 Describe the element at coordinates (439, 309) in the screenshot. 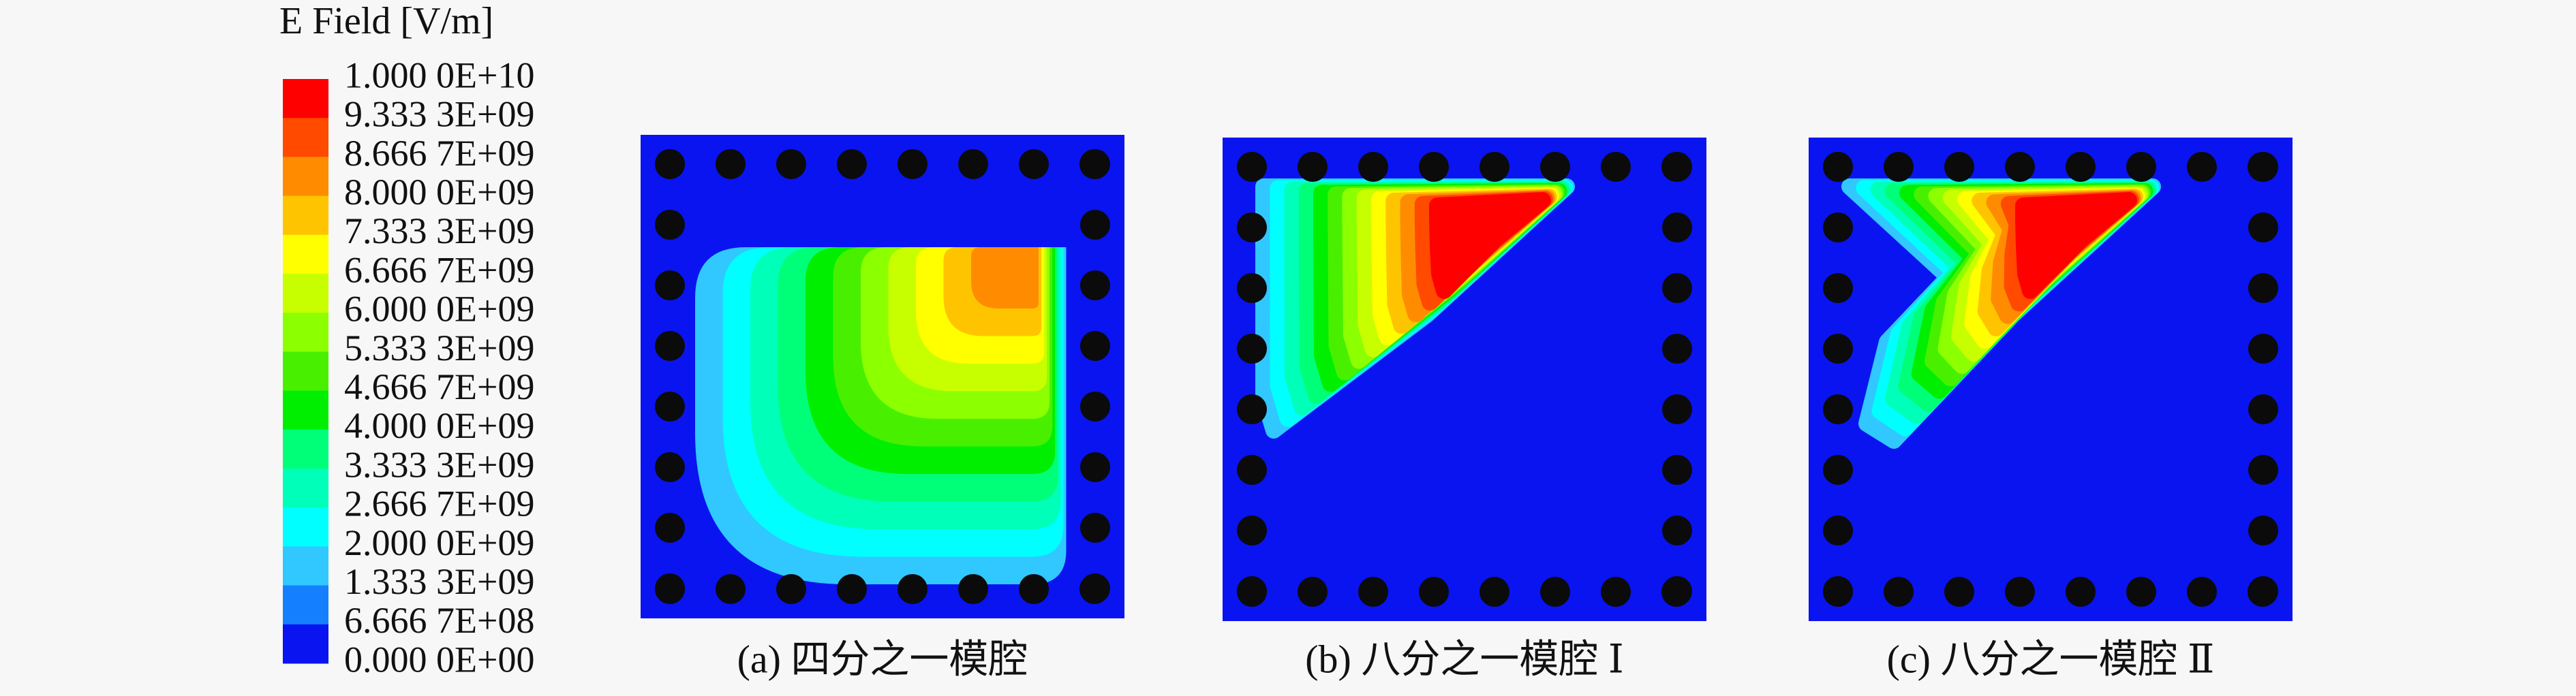

I see `colorbar-label: 6.000 0E+09` at that location.